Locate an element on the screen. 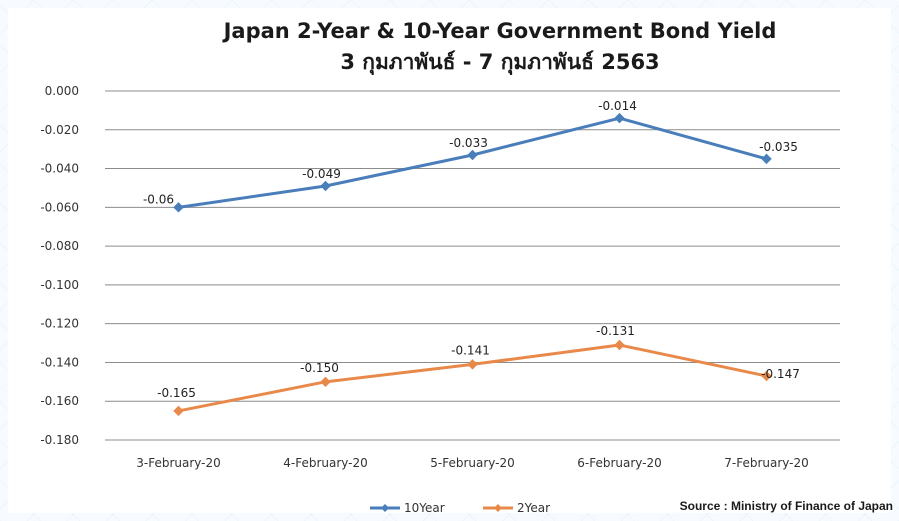  y-tick-label: 0.000 is located at coordinates (62, 91).